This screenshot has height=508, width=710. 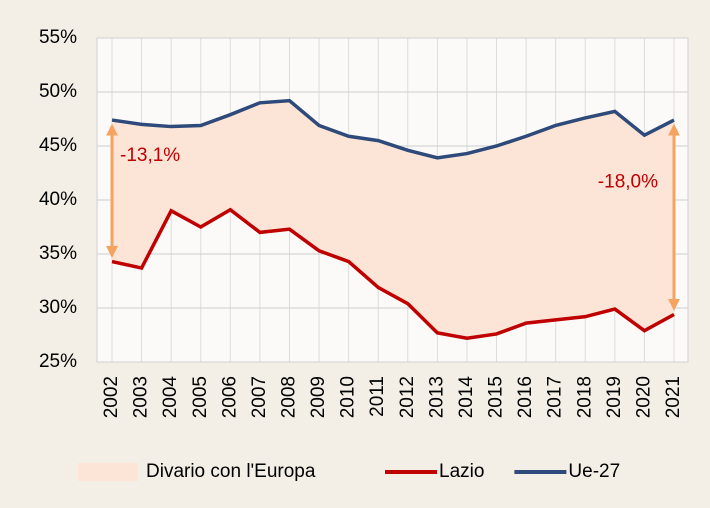 I want to click on annotation: -18,0%, so click(x=628, y=181).